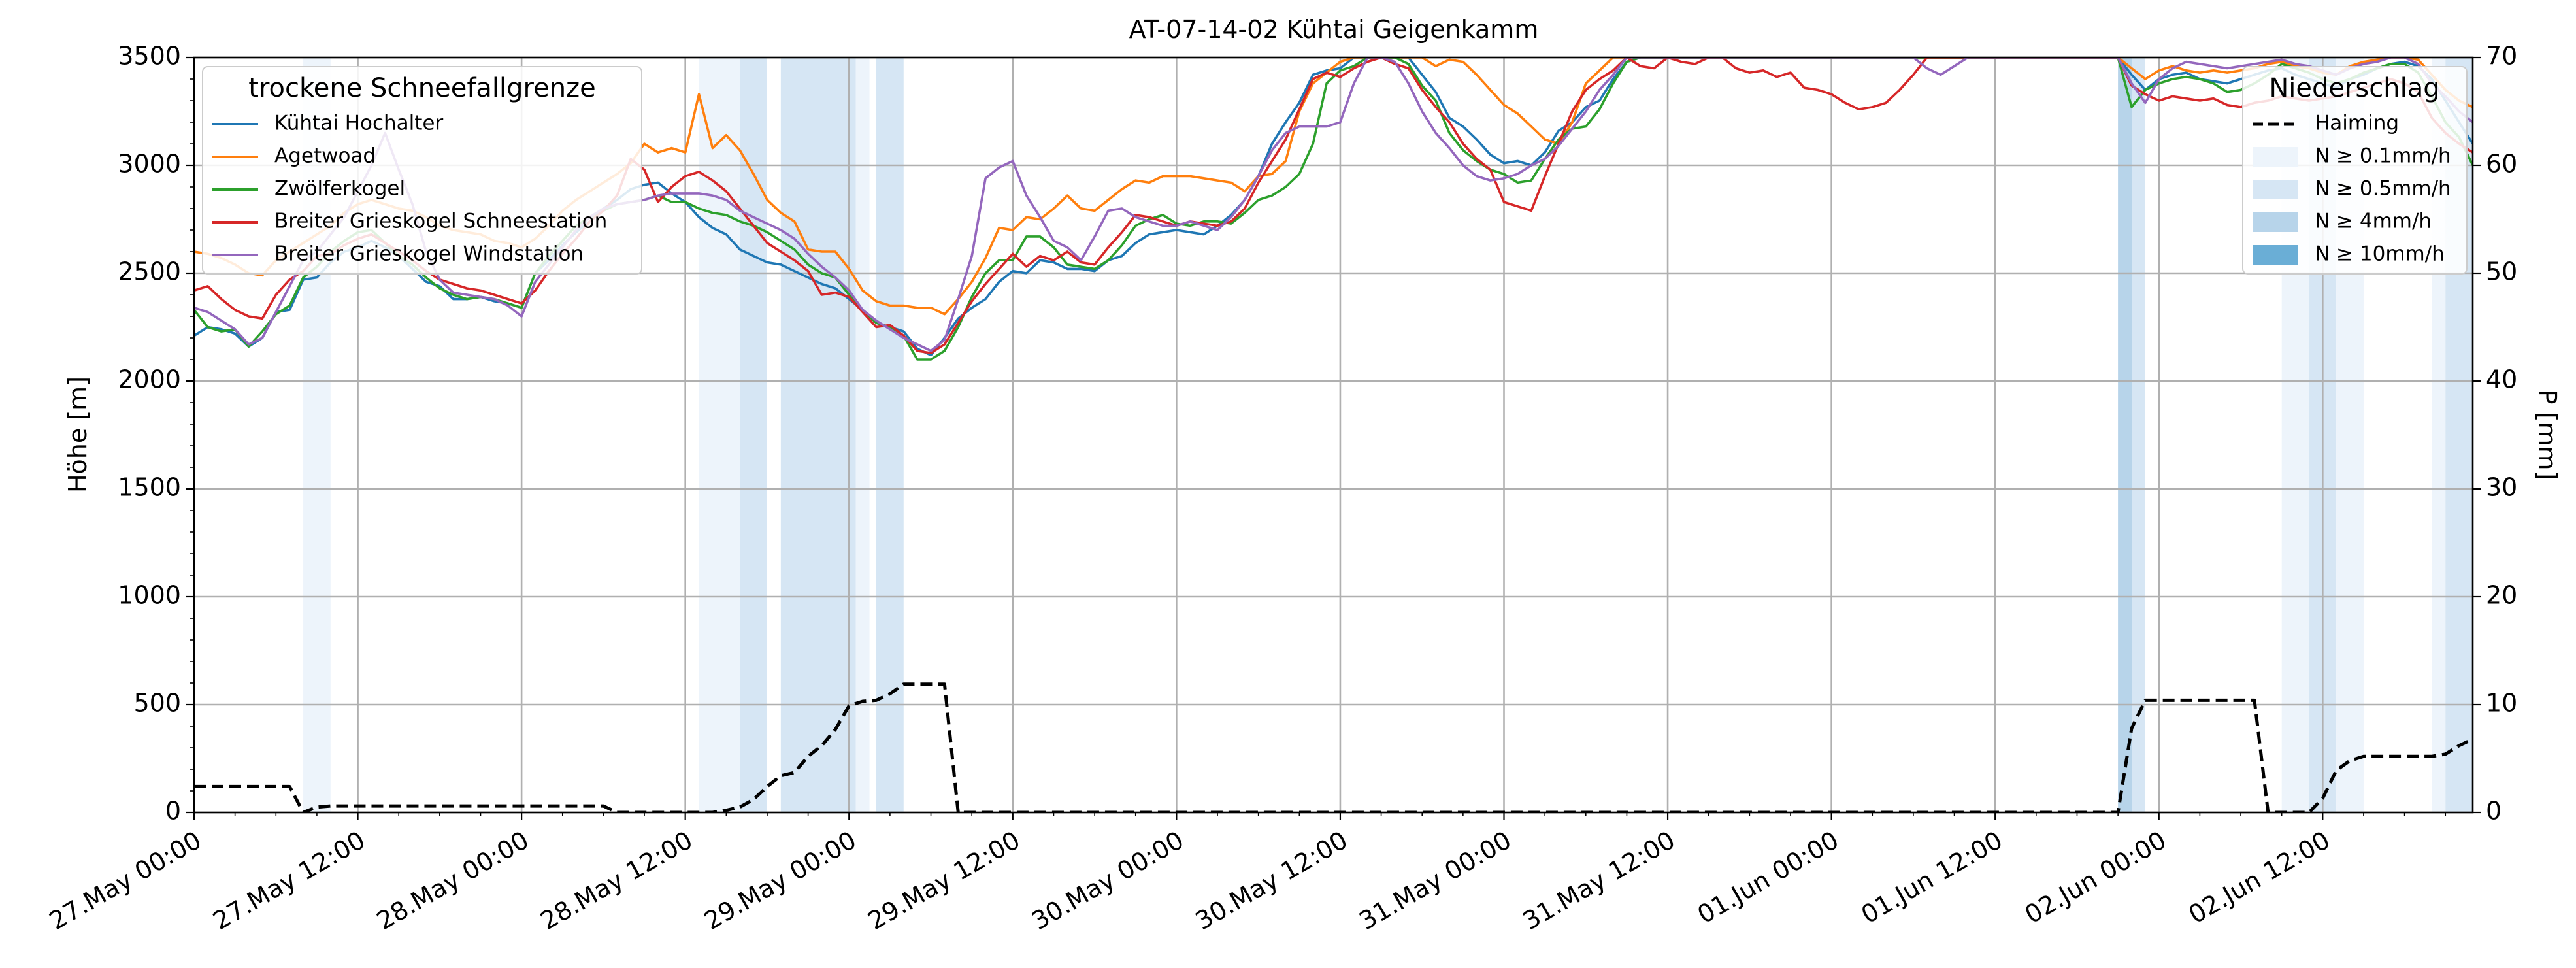 The width and height of the screenshot is (2576, 968). What do you see at coordinates (1334, 29) in the screenshot?
I see `chart-title: AT-07-14-02 Kühtai Geigenkamm` at bounding box center [1334, 29].